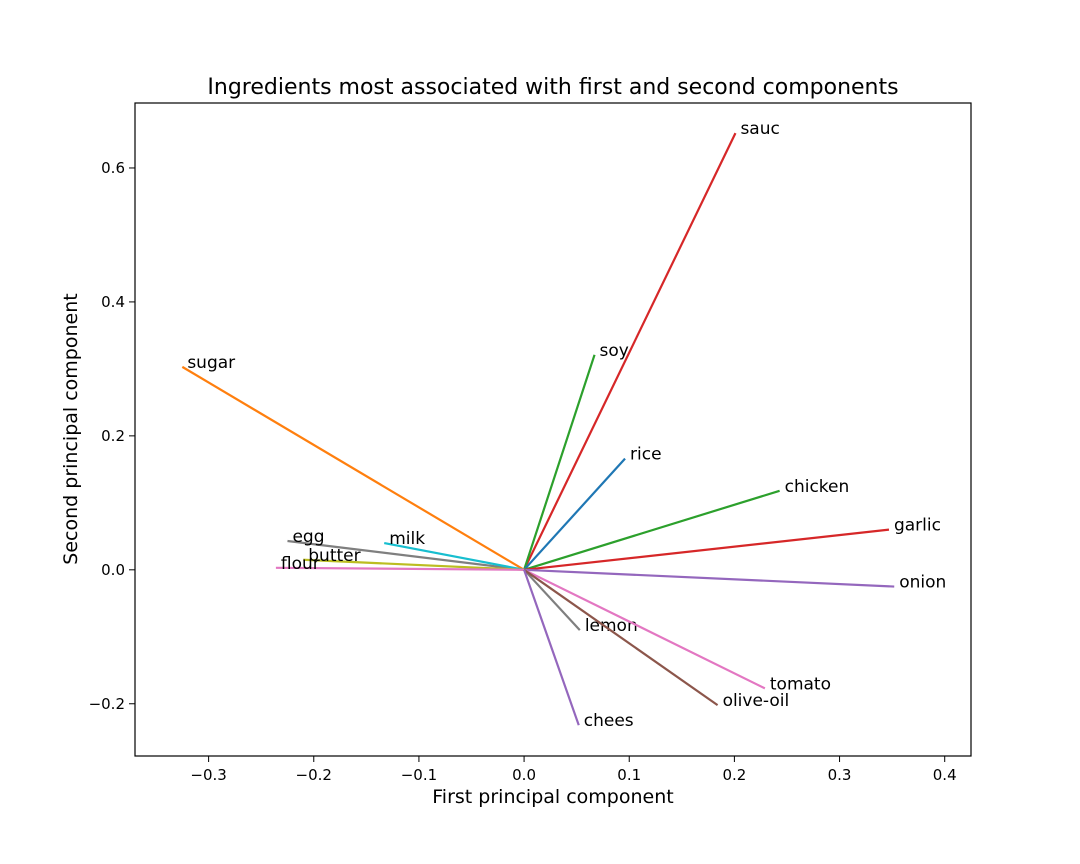  What do you see at coordinates (630, 351) in the screenshot?
I see `vector-line-sauc` at bounding box center [630, 351].